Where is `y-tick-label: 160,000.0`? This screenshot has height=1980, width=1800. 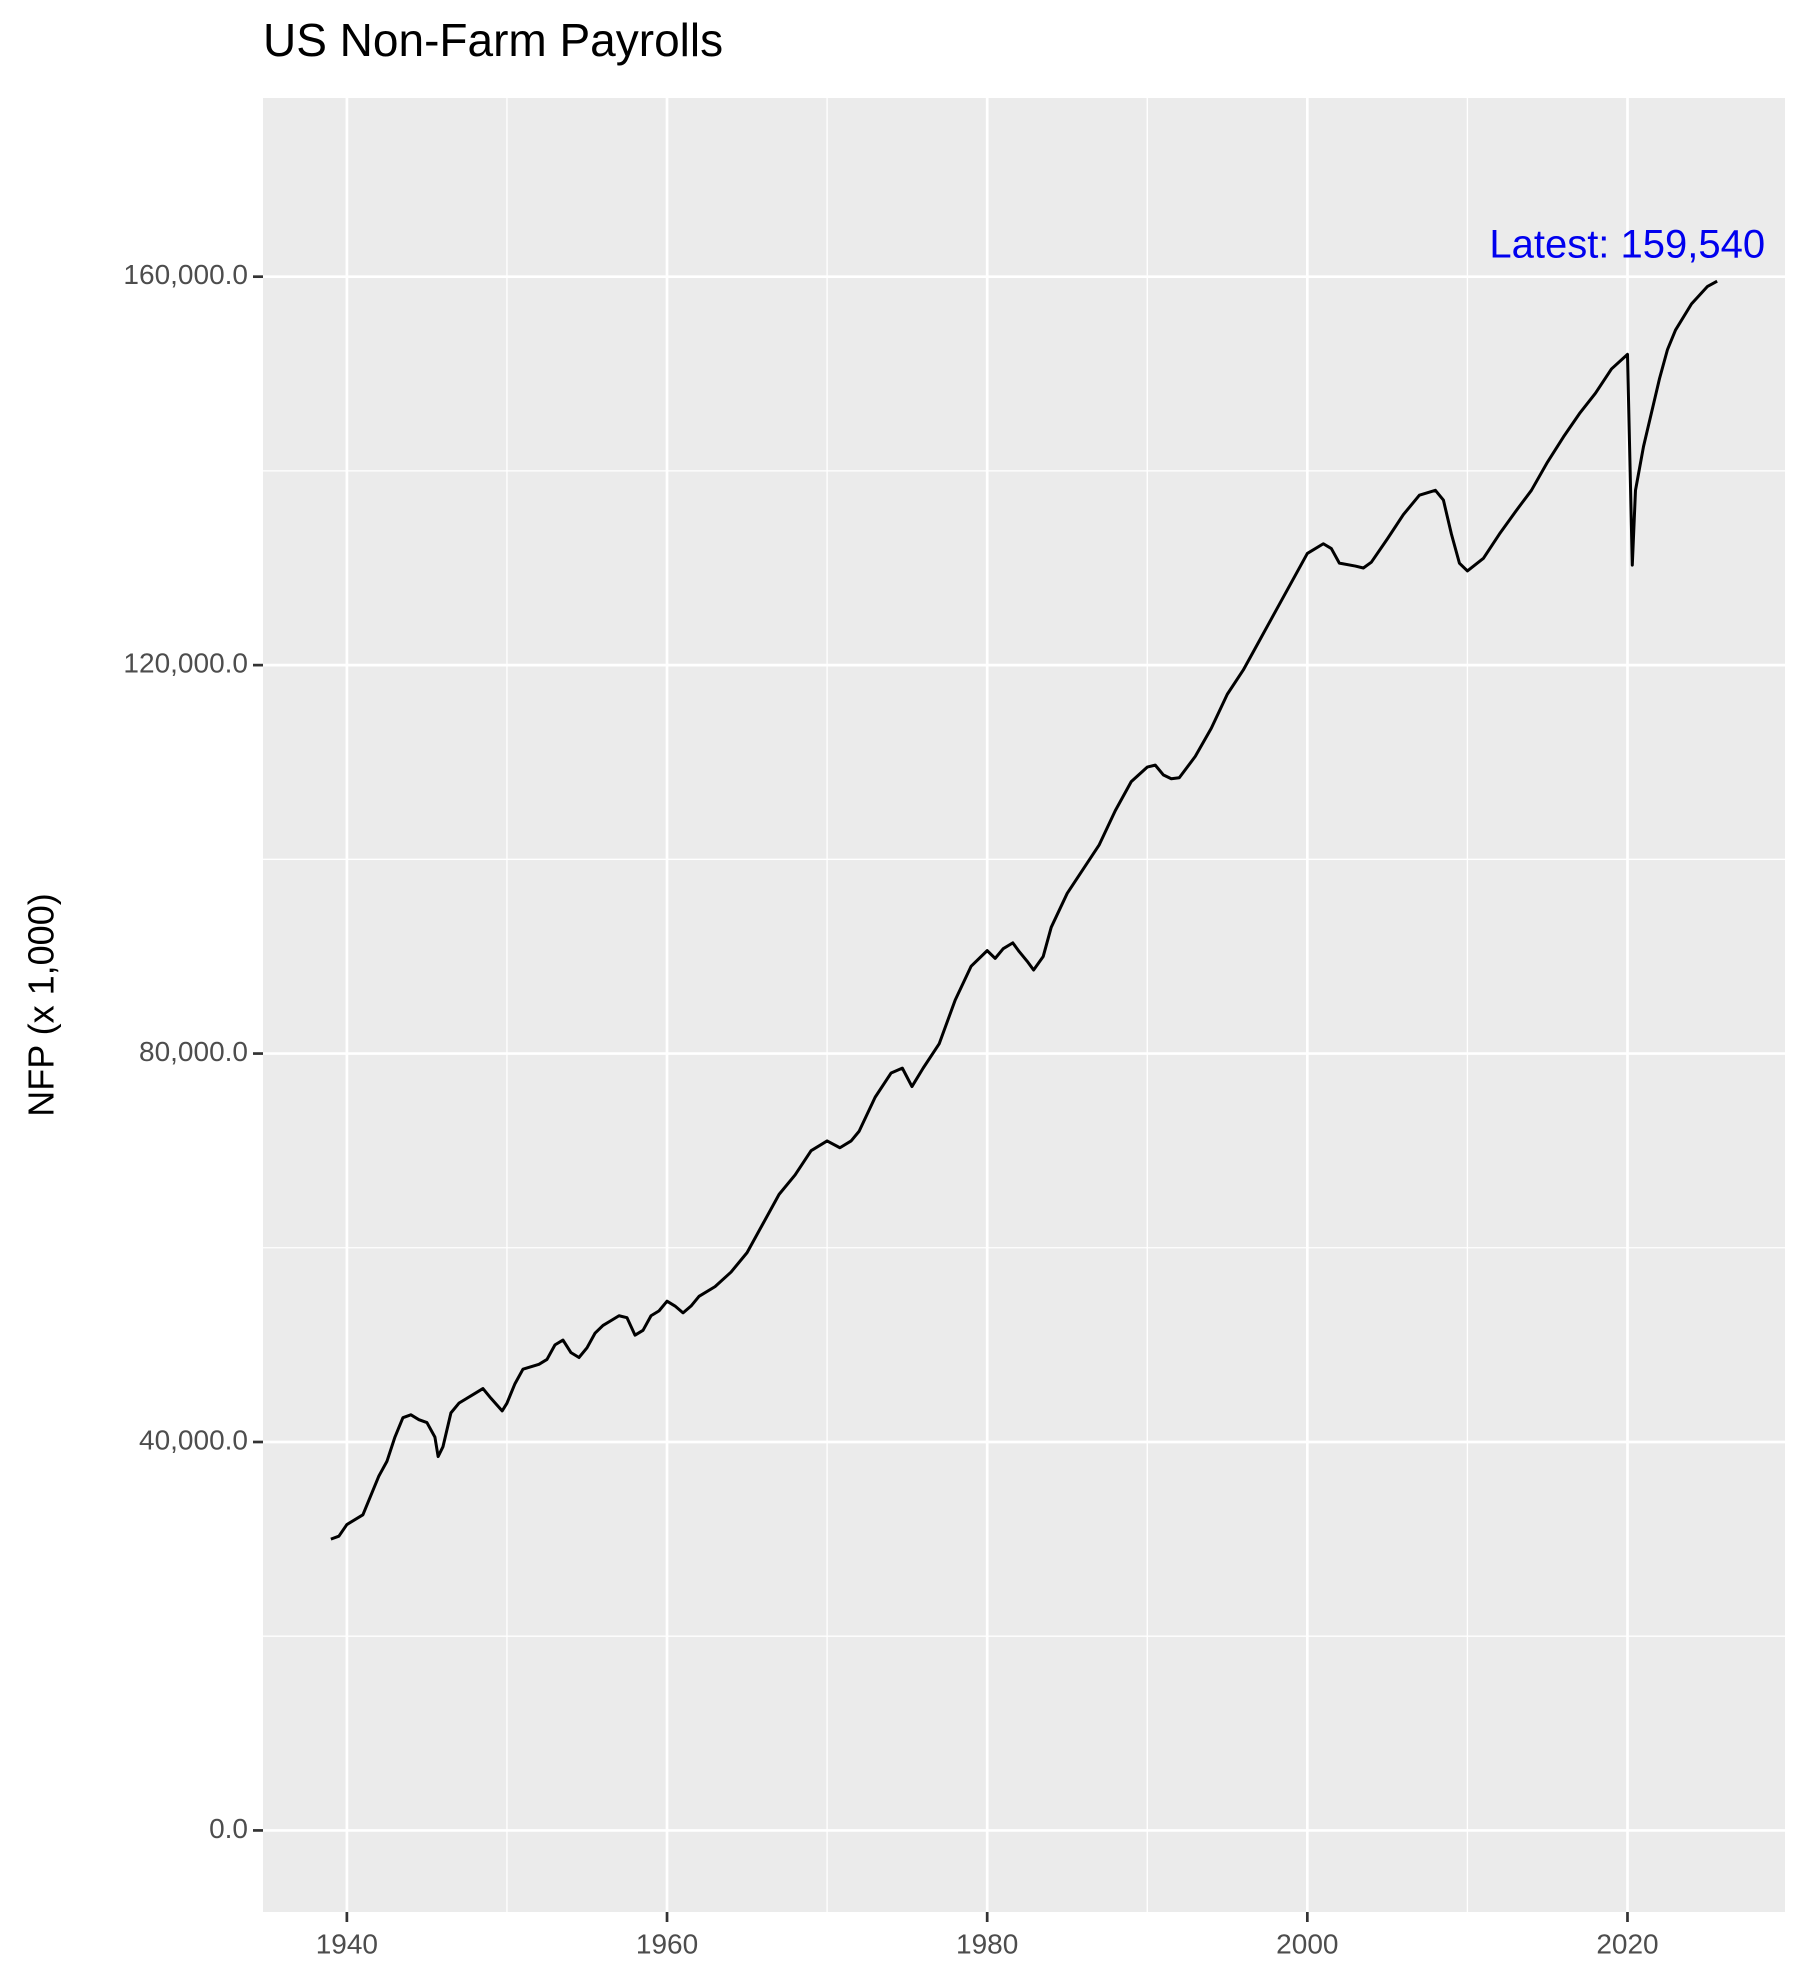 y-tick-label: 160,000.0 is located at coordinates (185, 274).